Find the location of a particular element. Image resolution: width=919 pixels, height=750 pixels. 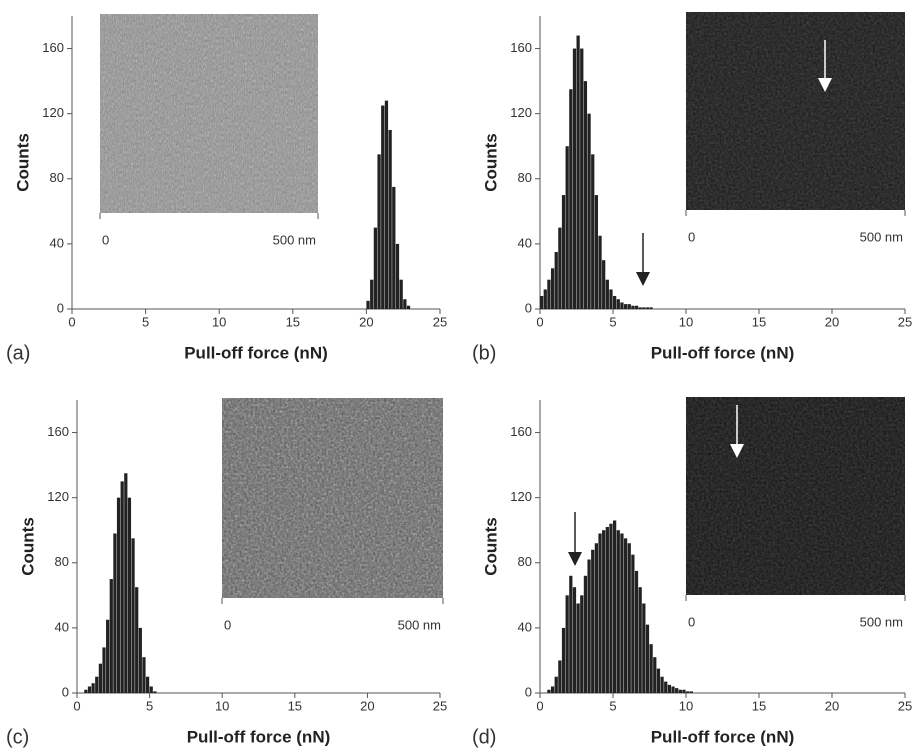

y-tick-label: 120 is located at coordinates (521, 112).